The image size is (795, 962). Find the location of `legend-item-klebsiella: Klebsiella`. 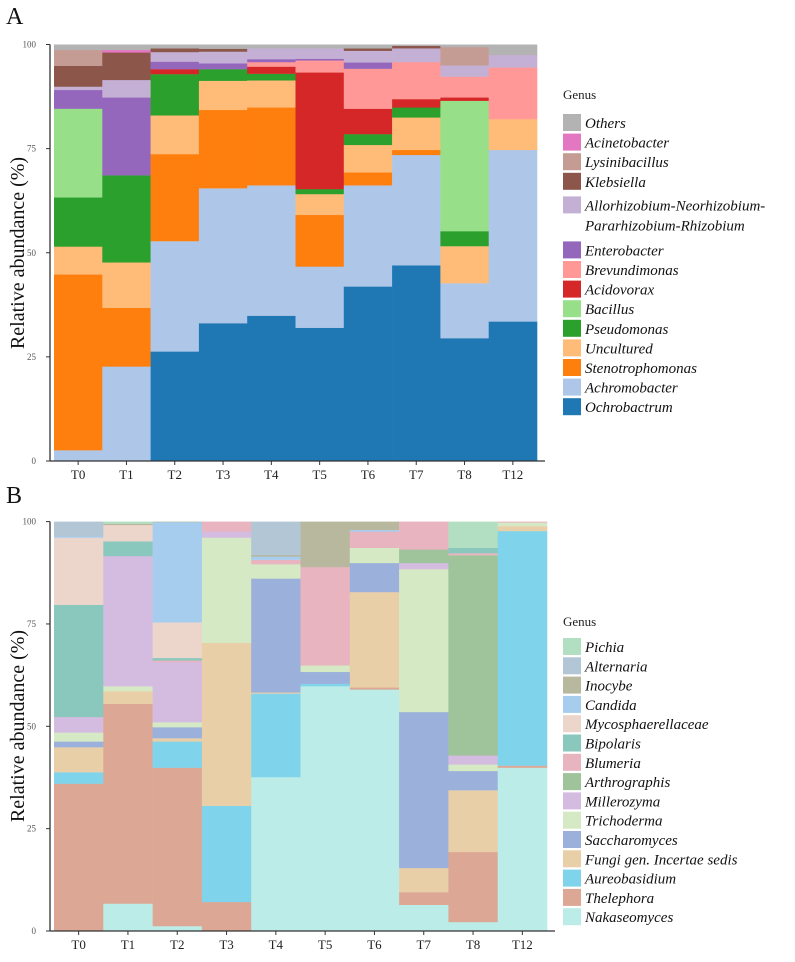

legend-item-klebsiella: Klebsiella is located at coordinates (604, 181).